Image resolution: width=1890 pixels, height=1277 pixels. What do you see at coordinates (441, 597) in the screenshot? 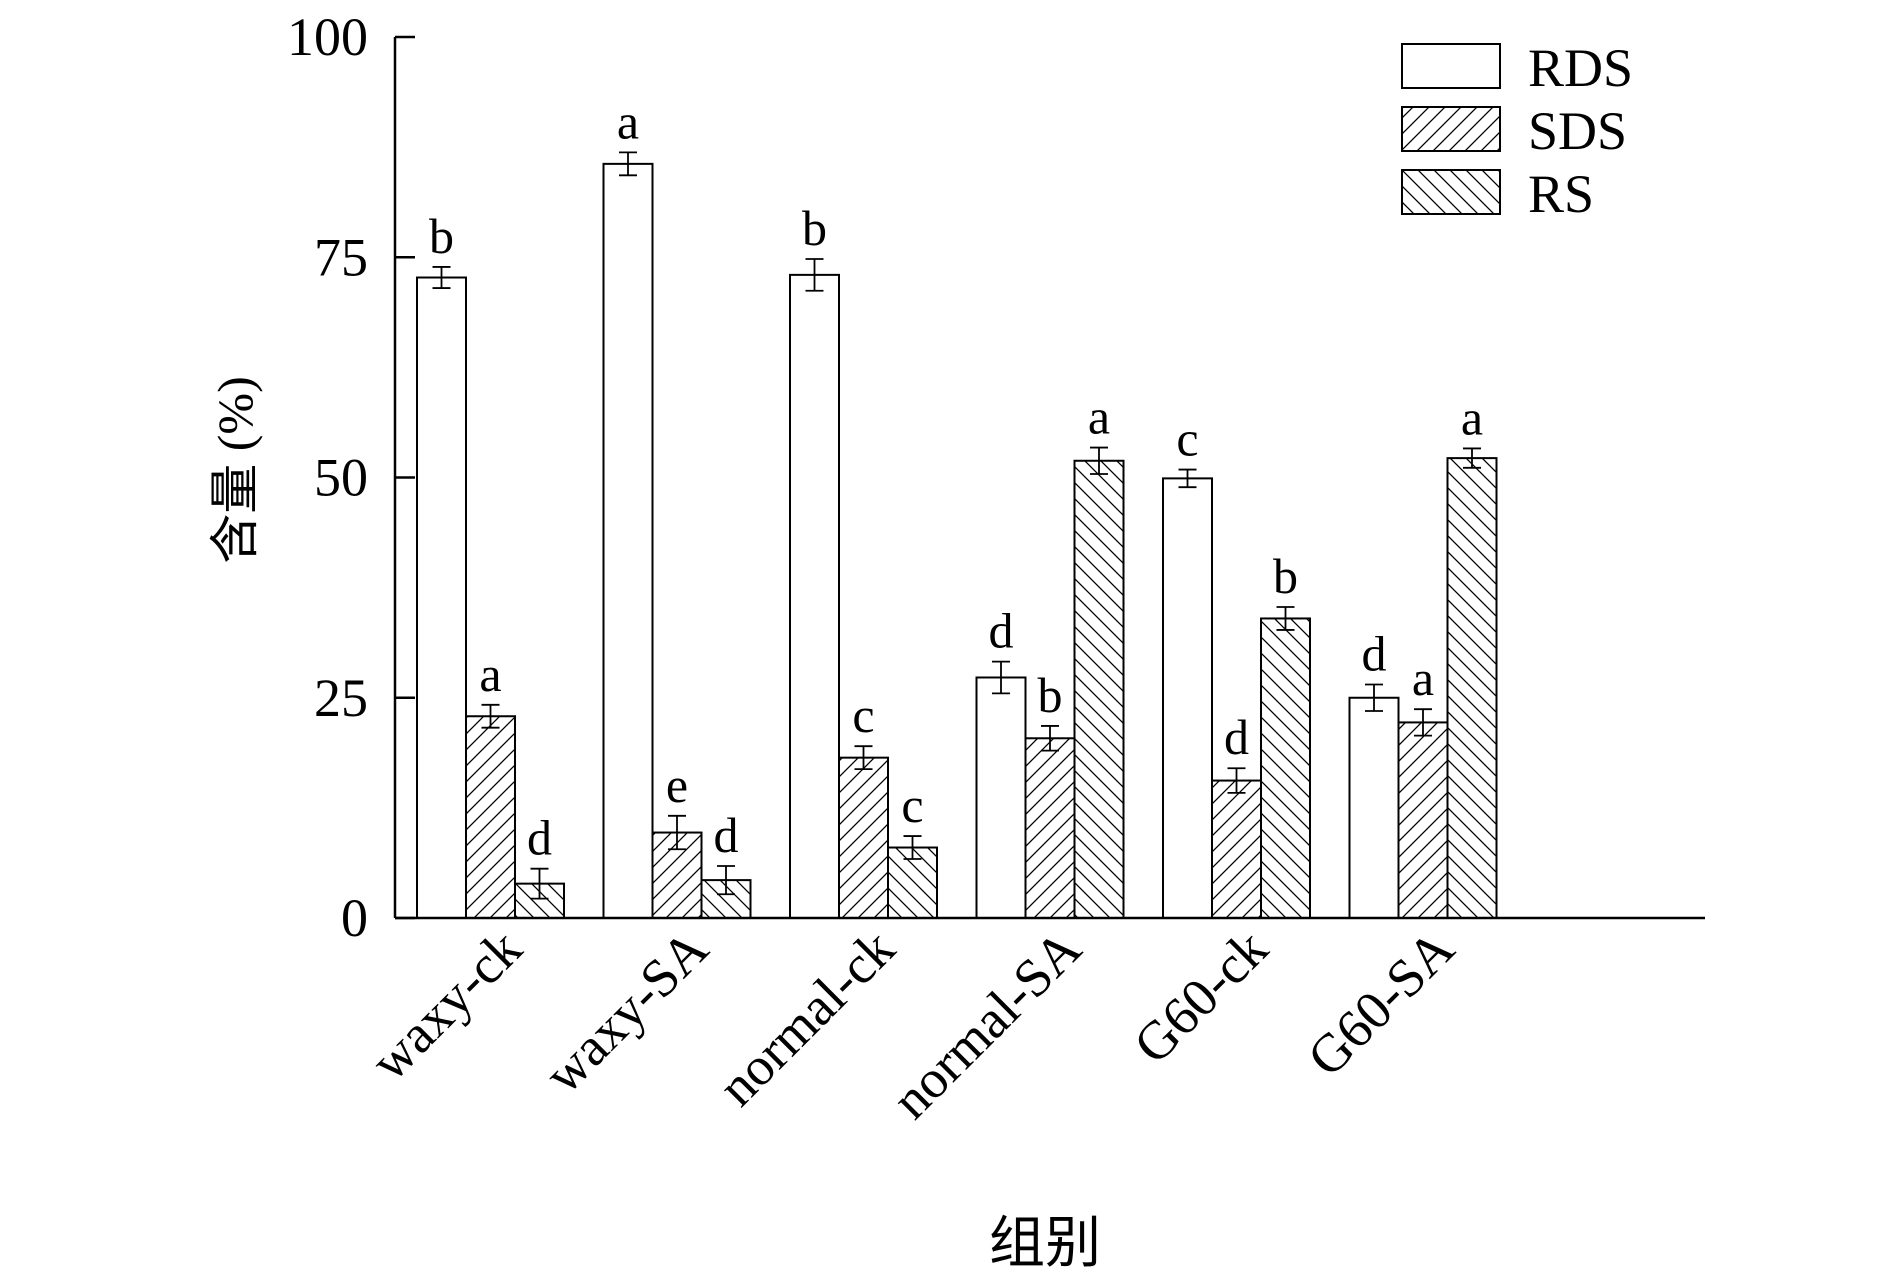
I see `bar-rds-waxy-ck` at bounding box center [441, 597].